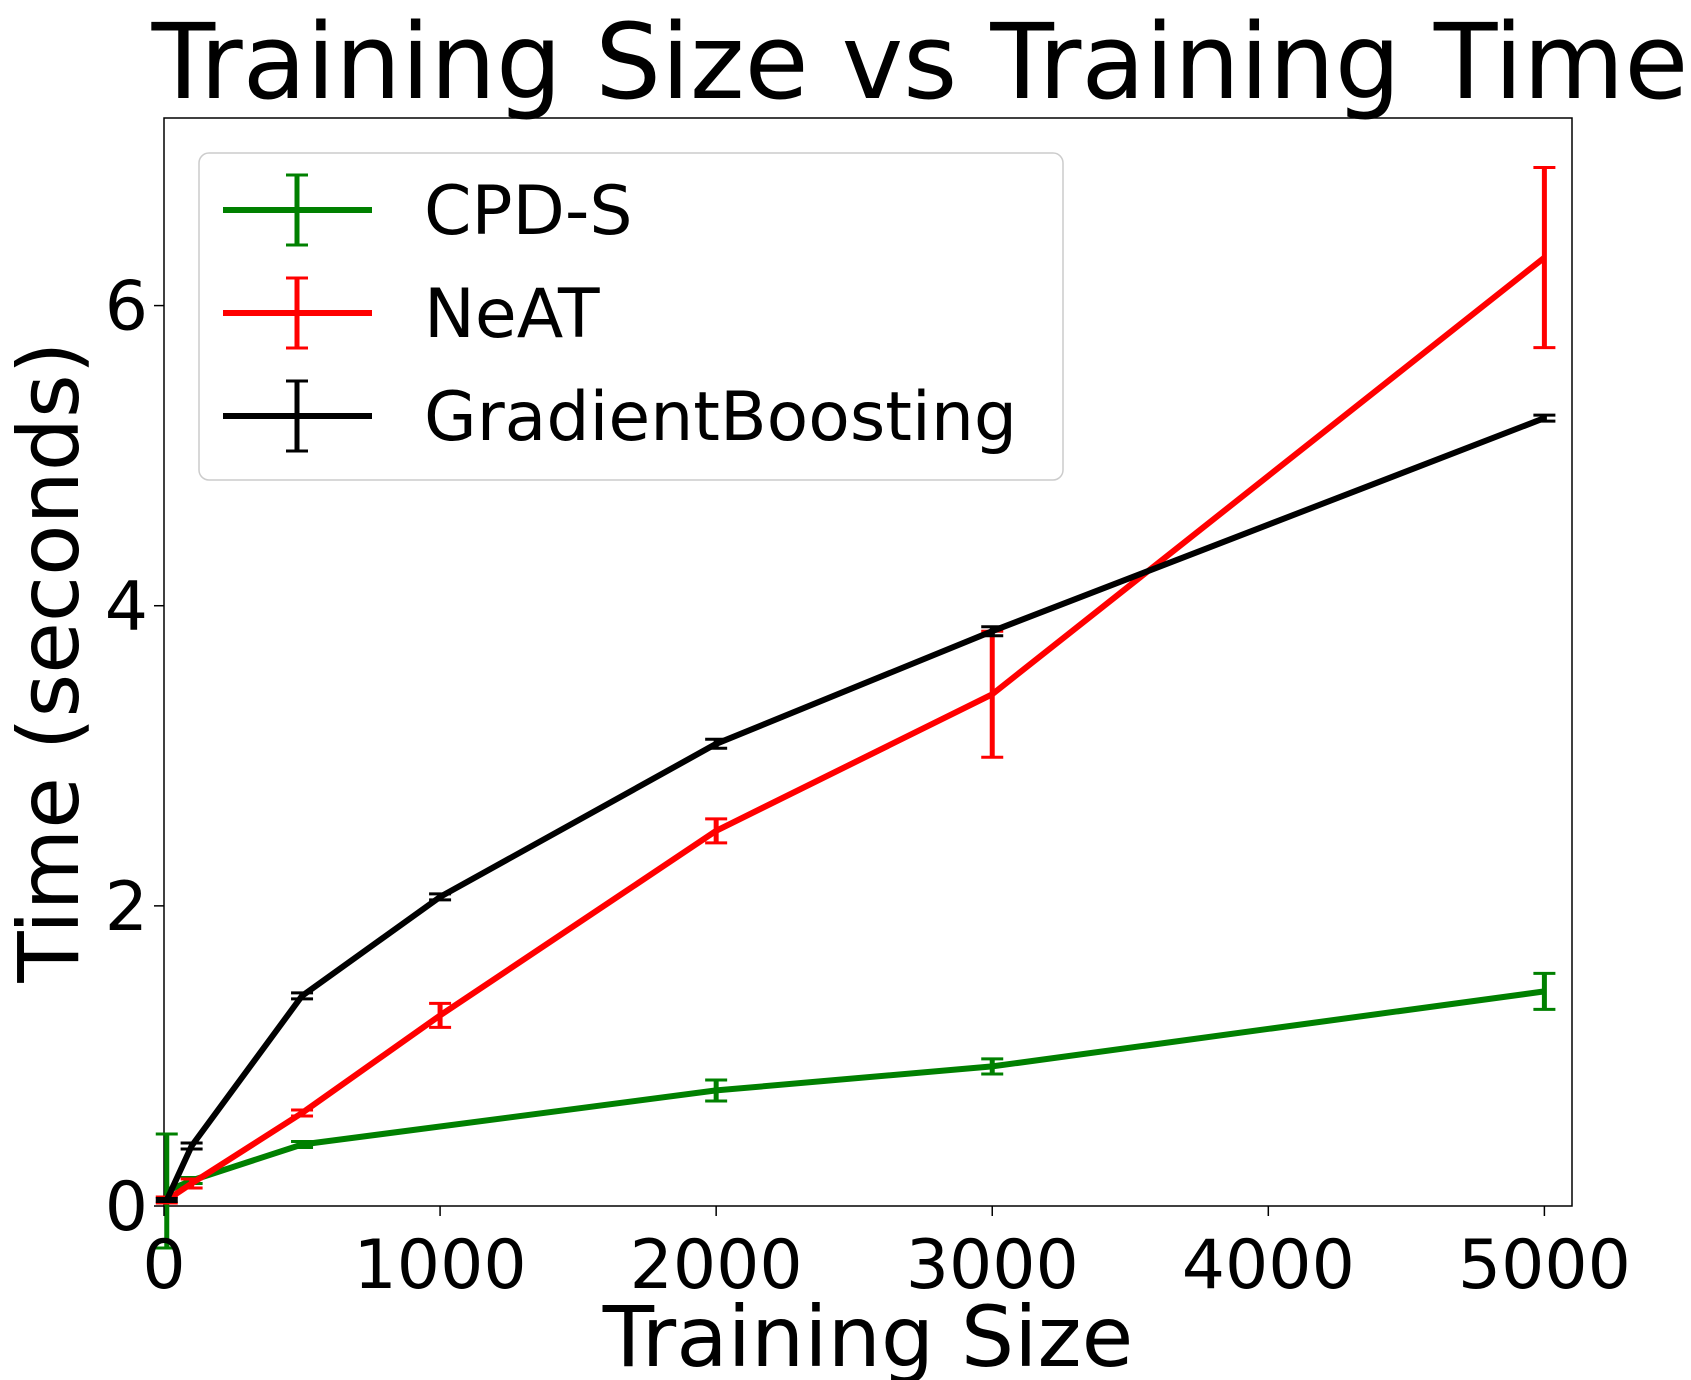  What do you see at coordinates (126, 907) in the screenshot?
I see `y-tick-label: 2` at bounding box center [126, 907].